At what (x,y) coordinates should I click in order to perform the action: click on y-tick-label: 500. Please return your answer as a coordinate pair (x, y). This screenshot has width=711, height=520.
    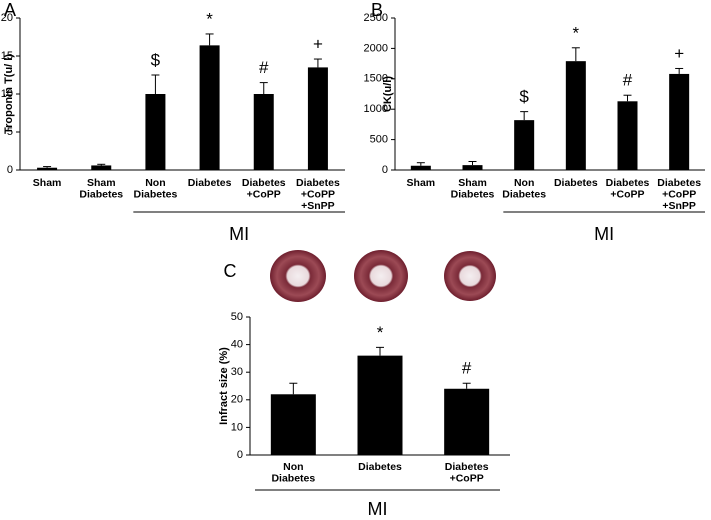
    Looking at the image, I should click on (379, 140).